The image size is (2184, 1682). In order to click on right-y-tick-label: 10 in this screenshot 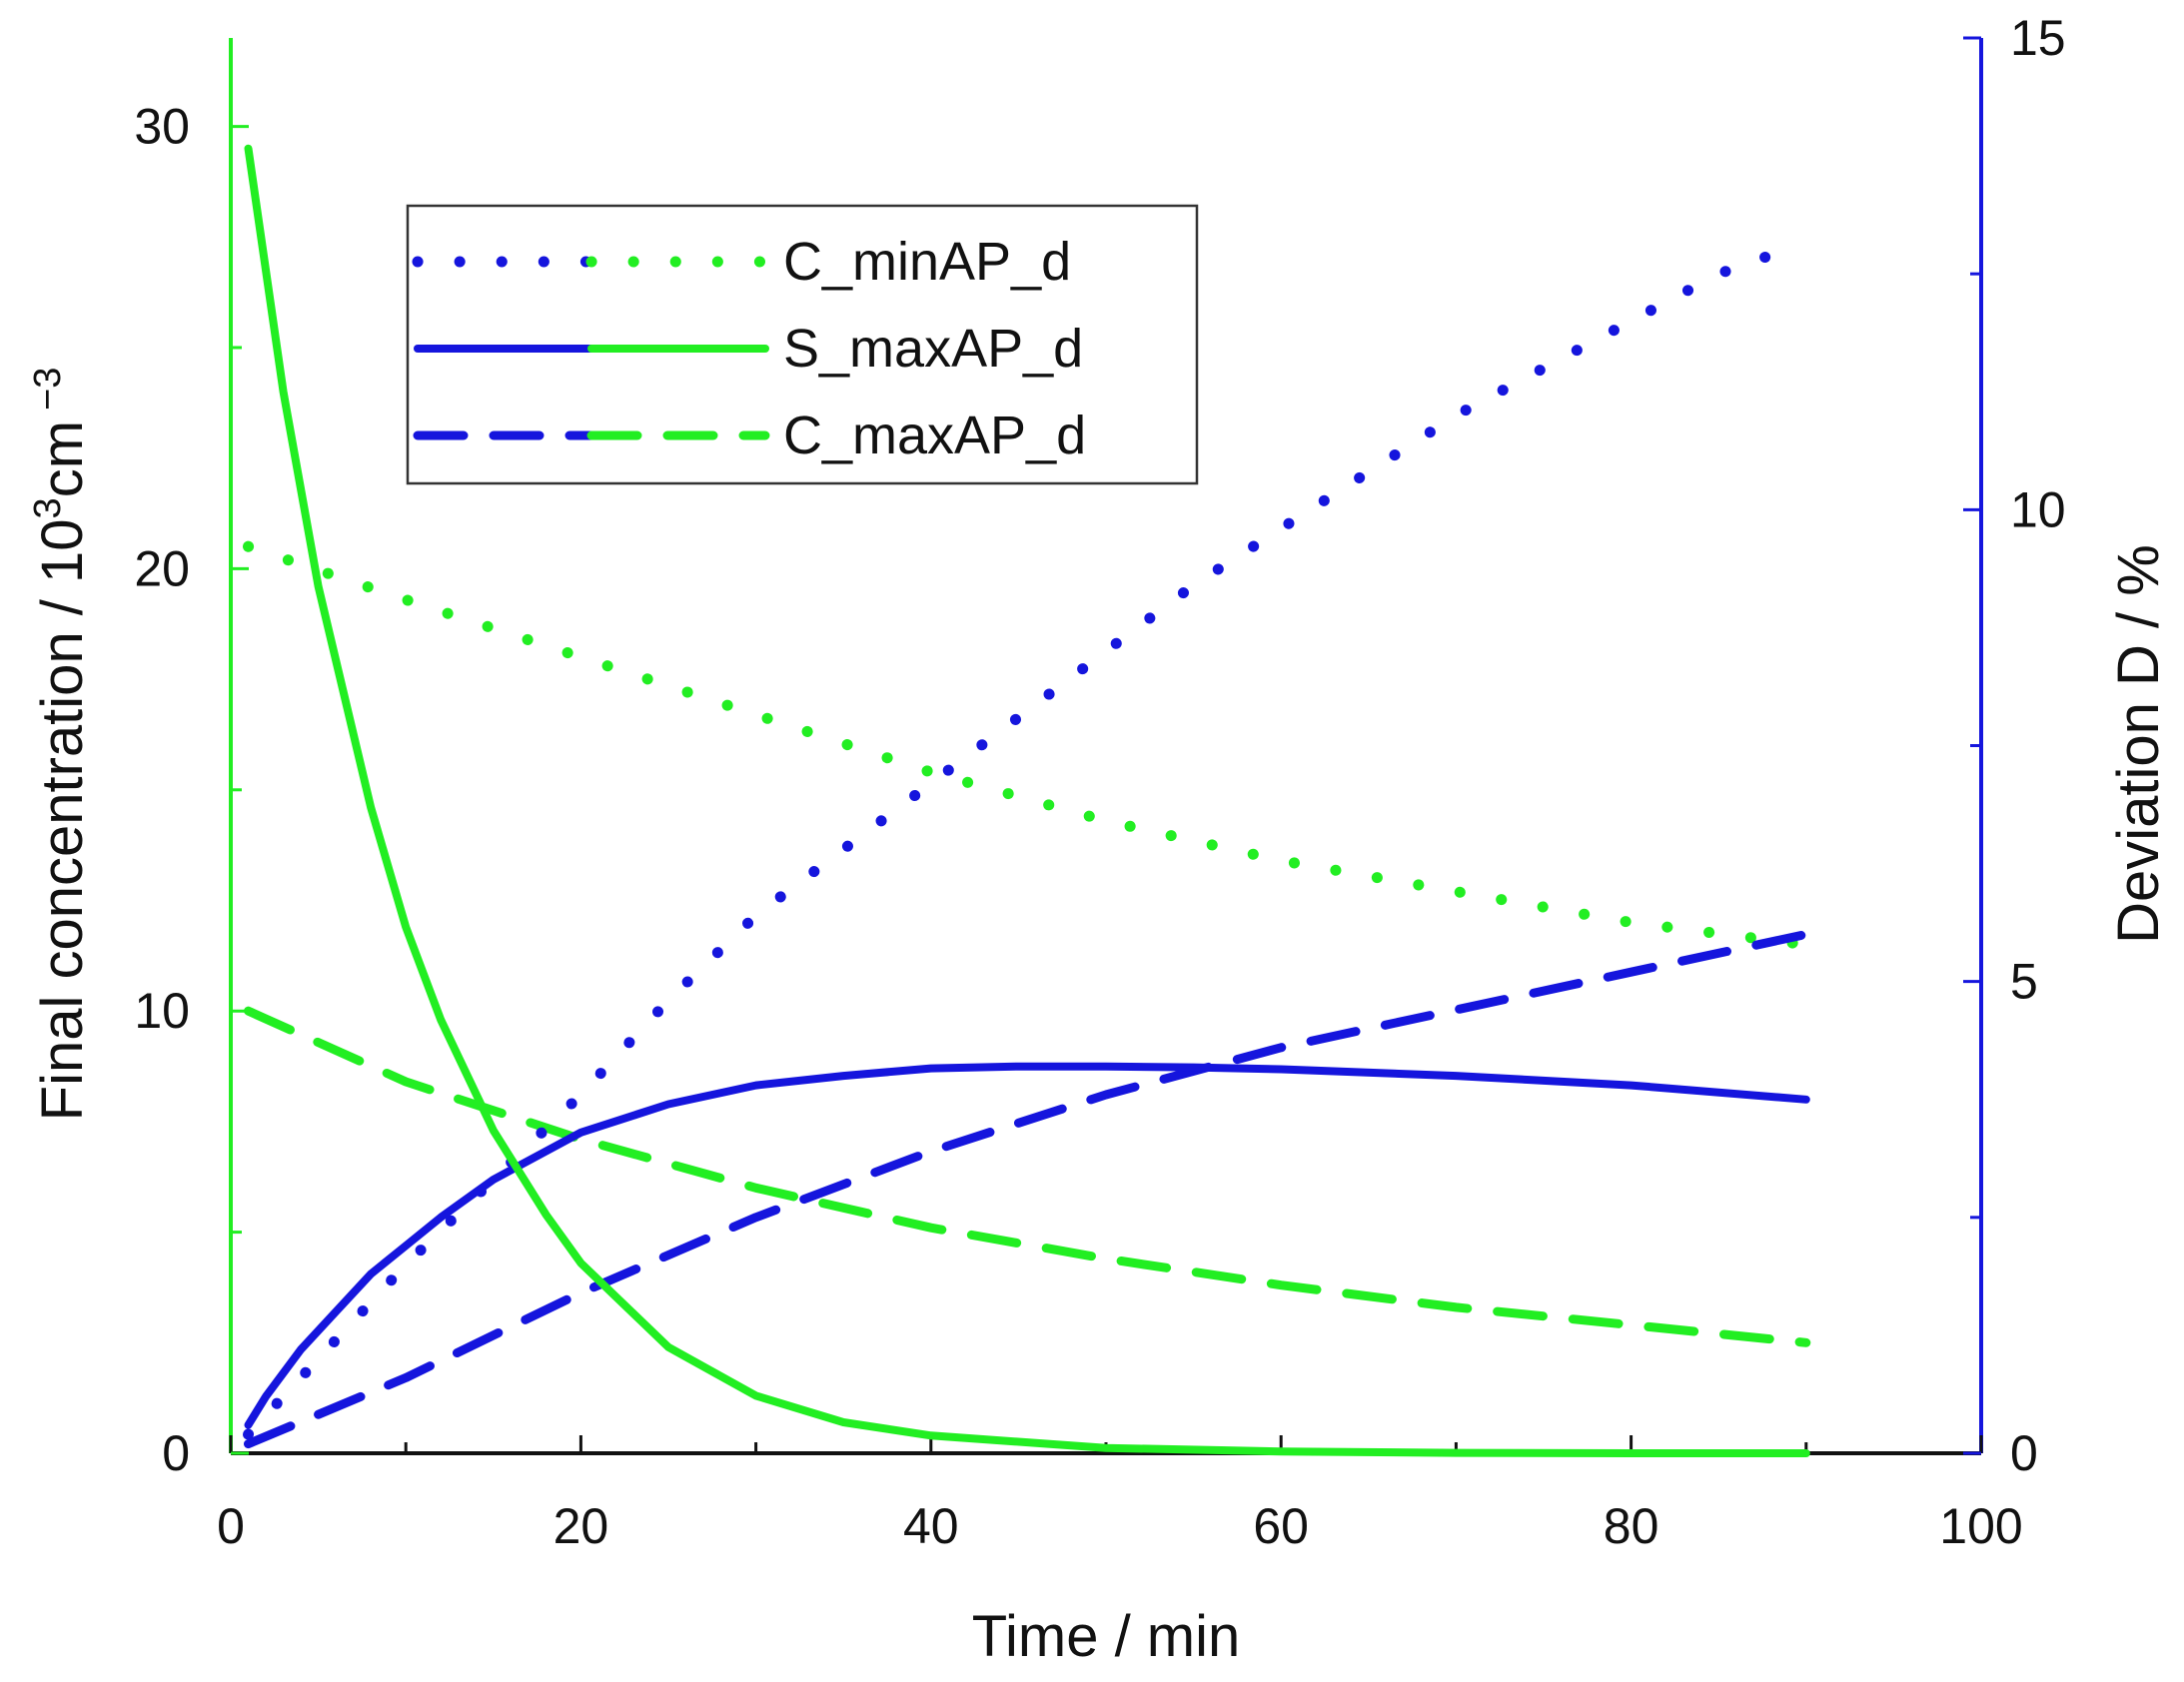, I will do `click(2038, 509)`.